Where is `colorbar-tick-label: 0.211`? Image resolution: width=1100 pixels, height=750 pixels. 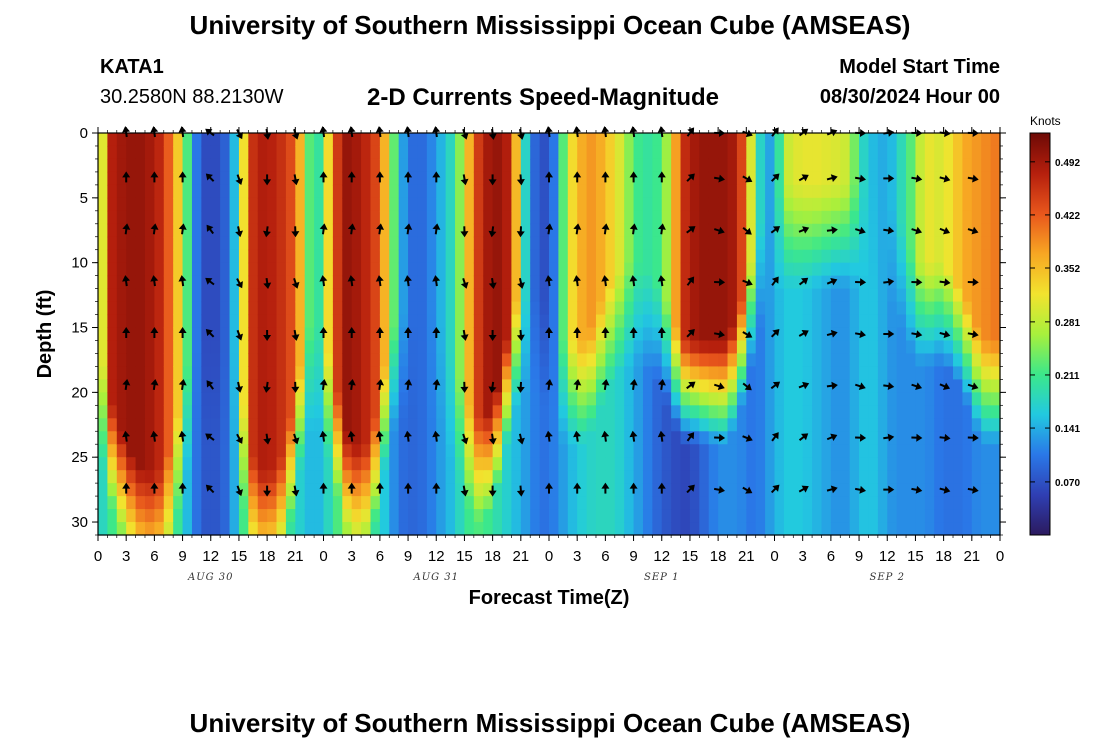 colorbar-tick-label: 0.211 is located at coordinates (1067, 376).